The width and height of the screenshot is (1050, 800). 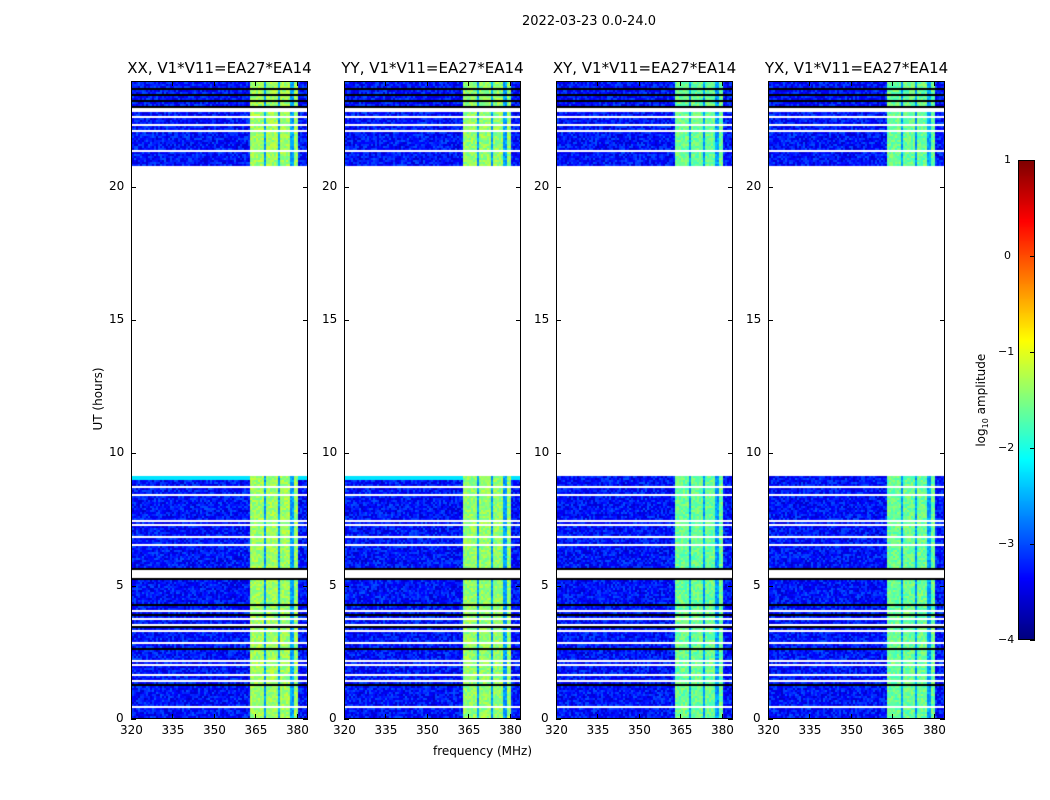 What do you see at coordinates (589, 21) in the screenshot?
I see `figure-title: 2022-03-23 0.0-24.0` at bounding box center [589, 21].